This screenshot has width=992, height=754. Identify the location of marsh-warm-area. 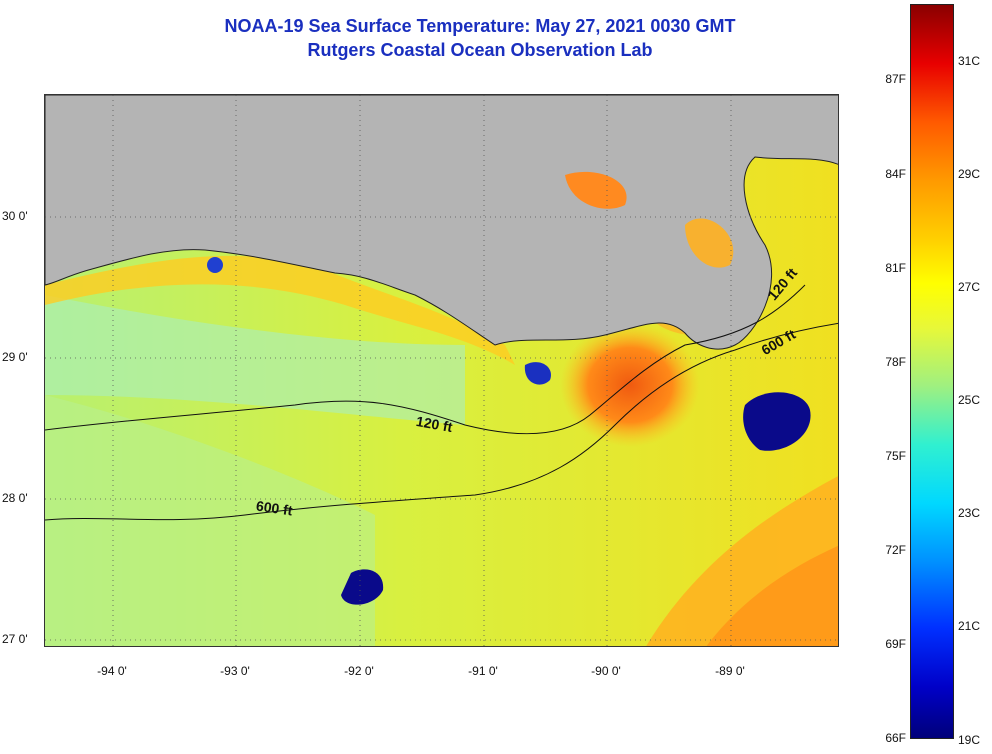
(709, 243).